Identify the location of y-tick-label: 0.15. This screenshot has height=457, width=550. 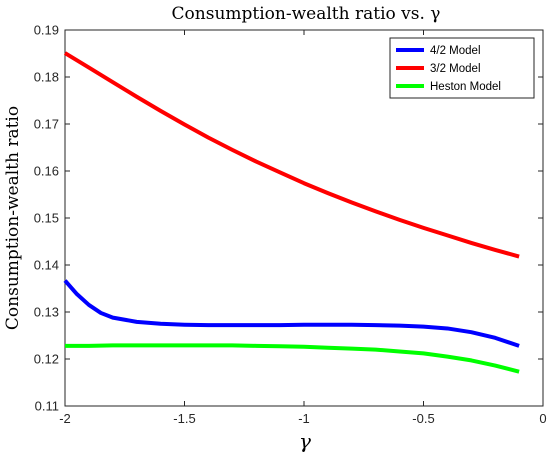
(46, 218).